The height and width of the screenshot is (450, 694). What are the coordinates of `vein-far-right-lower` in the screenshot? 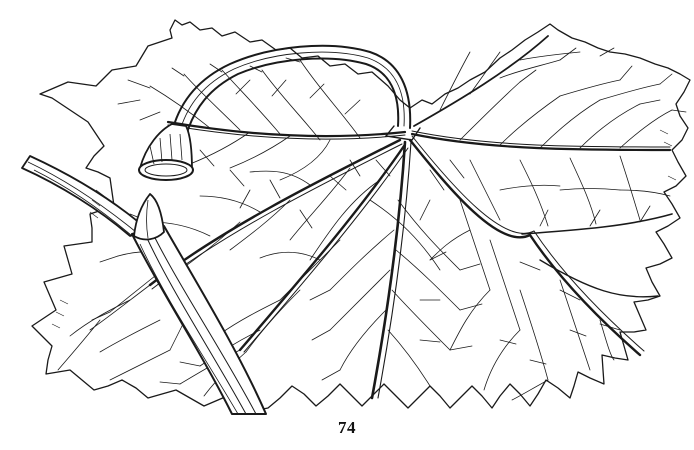 It's located at (599, 278).